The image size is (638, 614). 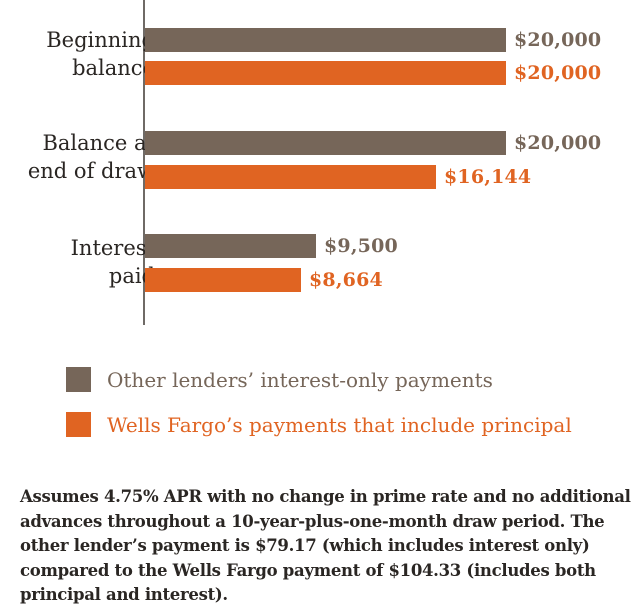 What do you see at coordinates (144, 162) in the screenshot?
I see `y-axis-line` at bounding box center [144, 162].